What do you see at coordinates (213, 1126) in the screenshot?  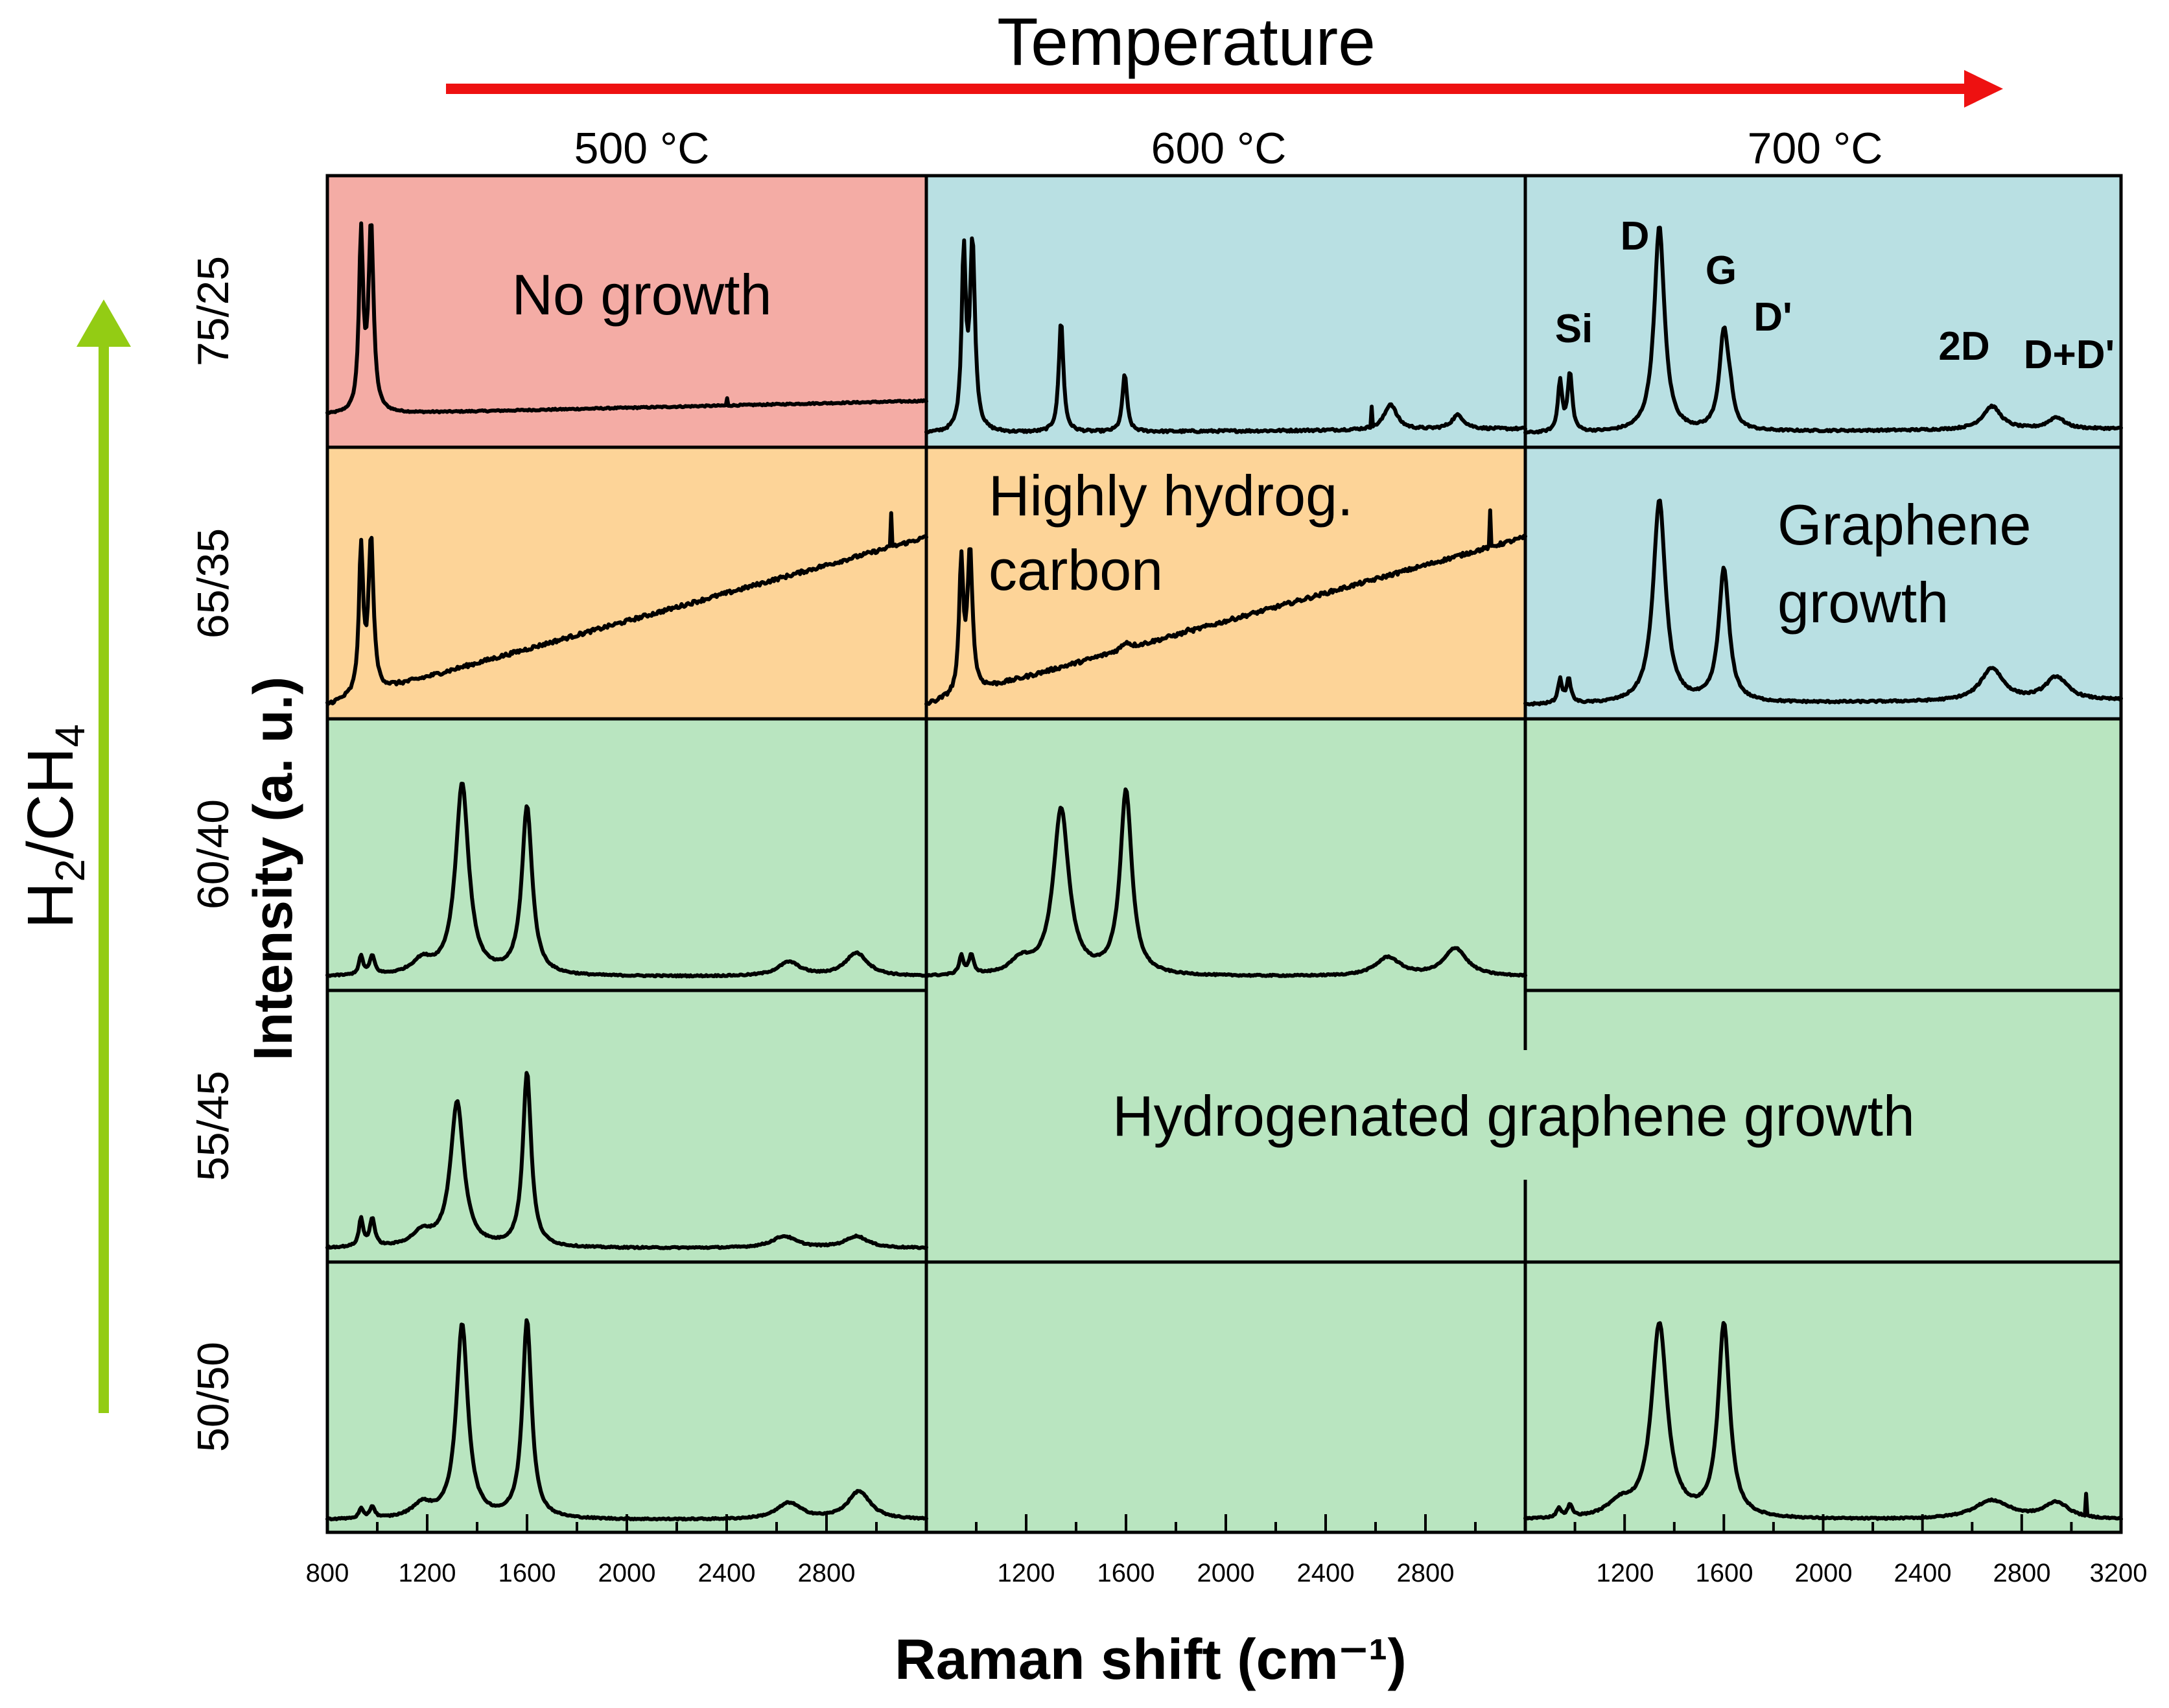 I see `row-label-55-45: 55/45` at bounding box center [213, 1126].